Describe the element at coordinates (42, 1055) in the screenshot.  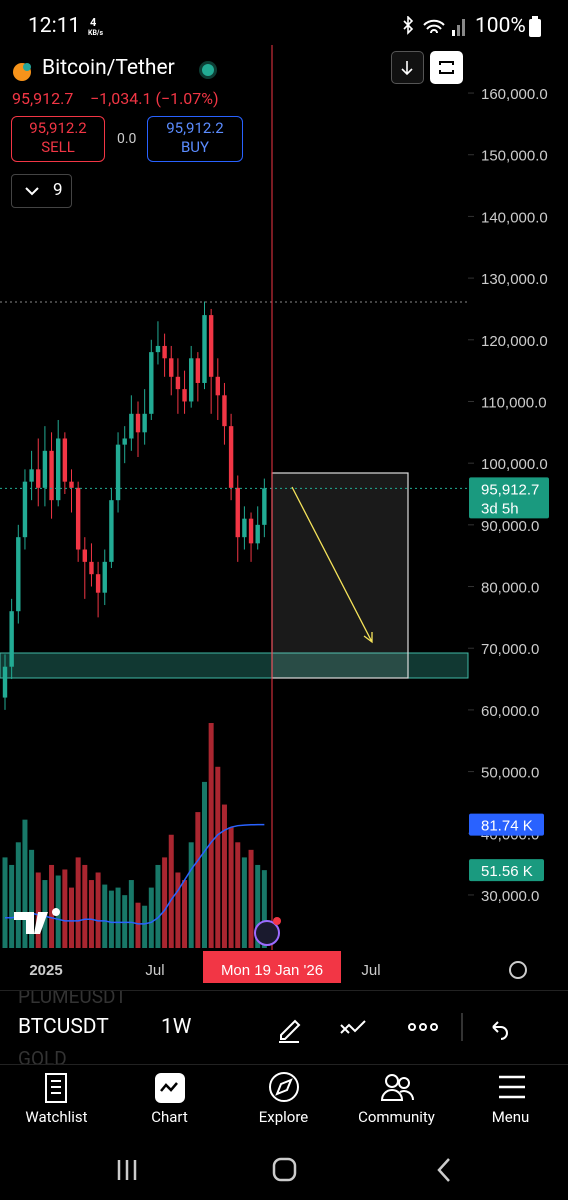
I see `symbol-below: GOLD` at that location.